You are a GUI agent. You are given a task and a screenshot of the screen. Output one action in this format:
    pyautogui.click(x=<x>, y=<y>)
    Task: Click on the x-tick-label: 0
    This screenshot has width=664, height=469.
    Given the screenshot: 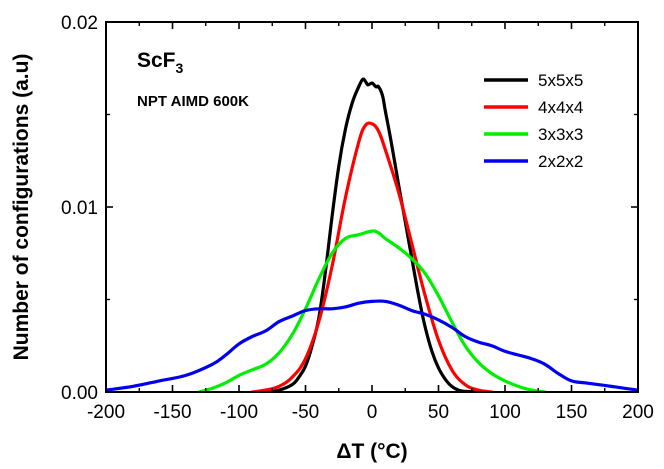 What is the action you would take?
    pyautogui.click(x=372, y=412)
    